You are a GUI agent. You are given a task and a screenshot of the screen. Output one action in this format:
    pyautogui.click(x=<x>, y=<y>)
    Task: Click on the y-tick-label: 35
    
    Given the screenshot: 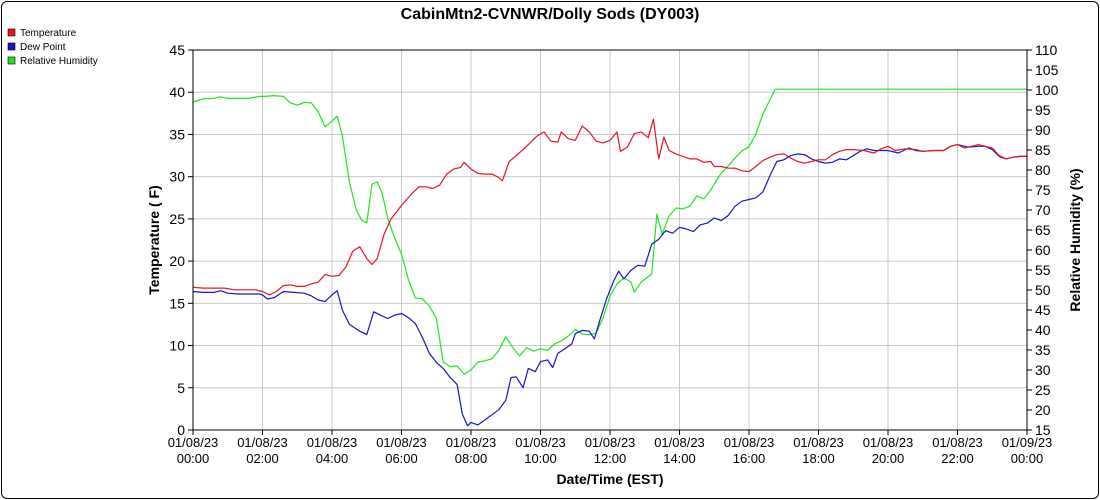 What is the action you would take?
    pyautogui.click(x=177, y=134)
    